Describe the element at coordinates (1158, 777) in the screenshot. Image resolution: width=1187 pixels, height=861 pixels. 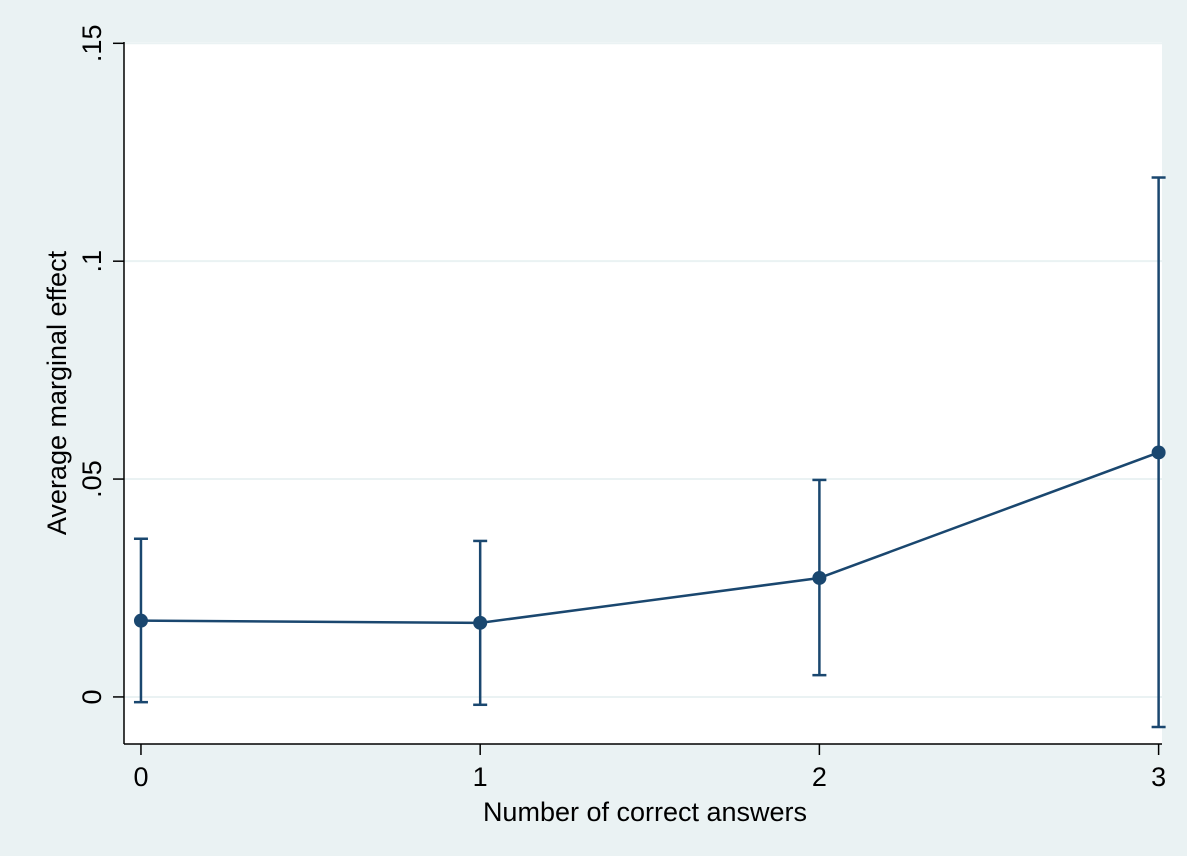
I see `x-tick-label: 3` at that location.